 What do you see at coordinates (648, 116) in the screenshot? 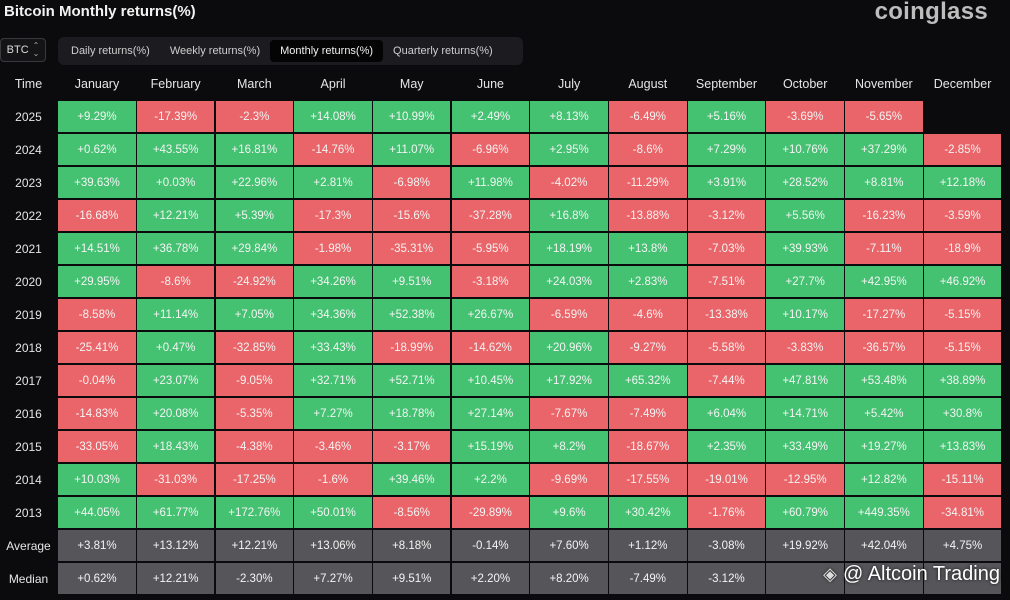
I see `return-cell: -6.49%` at bounding box center [648, 116].